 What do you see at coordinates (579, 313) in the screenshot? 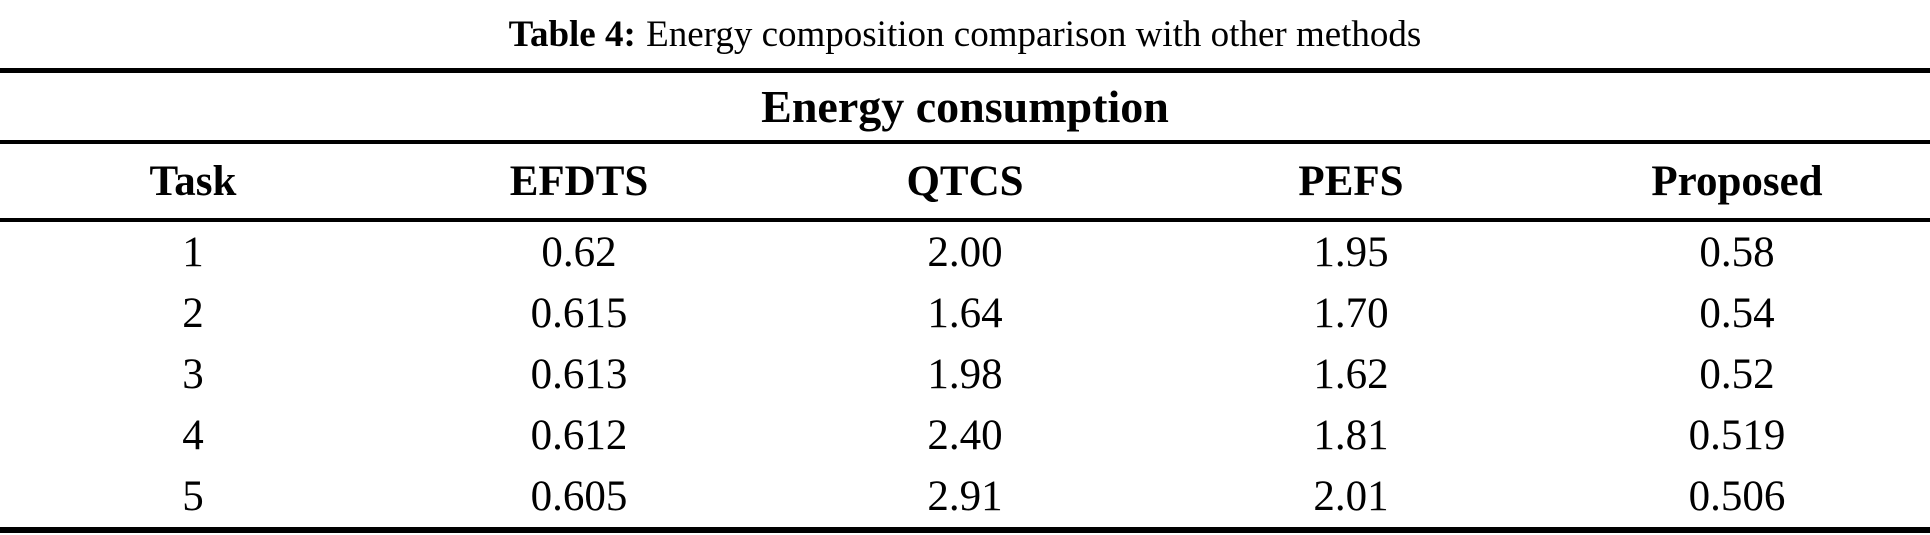
I see `table-cell: 0.615` at bounding box center [579, 313].